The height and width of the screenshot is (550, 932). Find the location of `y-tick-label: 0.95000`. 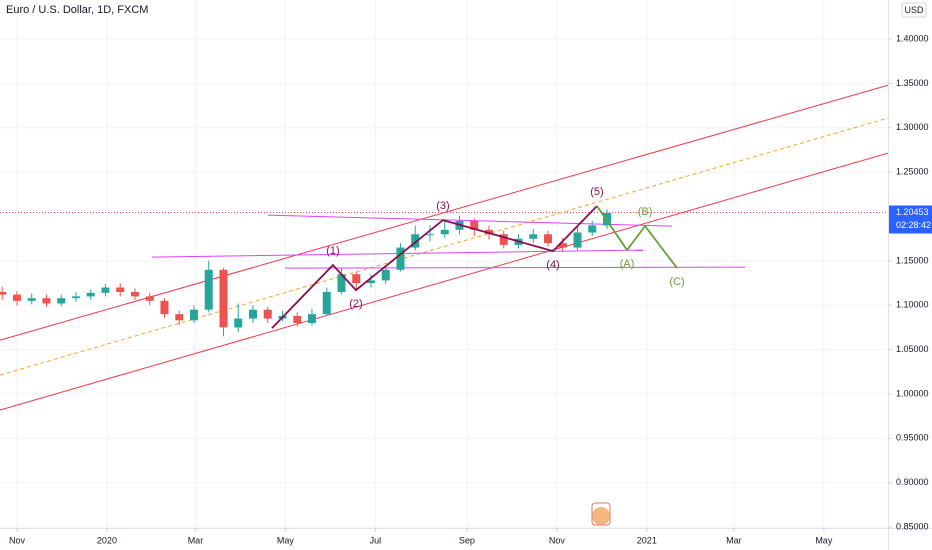

y-tick-label: 0.95000 is located at coordinates (912, 438).